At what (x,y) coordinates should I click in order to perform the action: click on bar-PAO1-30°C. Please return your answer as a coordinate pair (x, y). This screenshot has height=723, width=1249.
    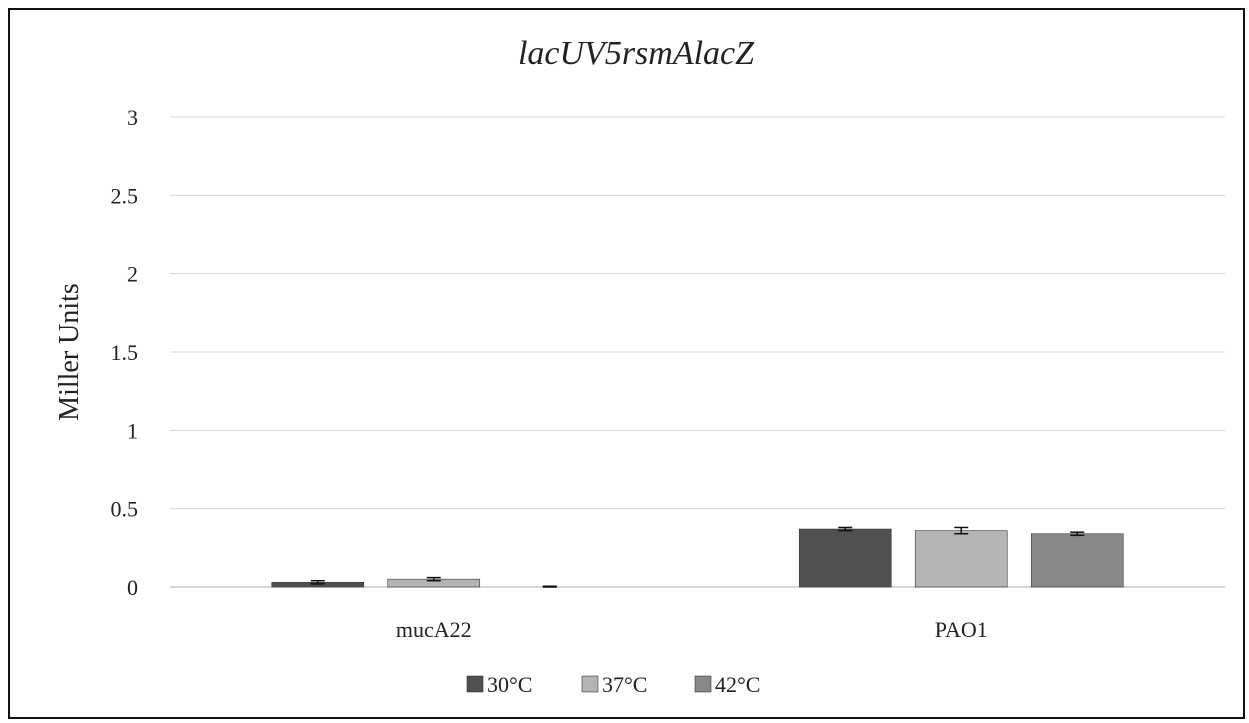
    Looking at the image, I should click on (845, 558).